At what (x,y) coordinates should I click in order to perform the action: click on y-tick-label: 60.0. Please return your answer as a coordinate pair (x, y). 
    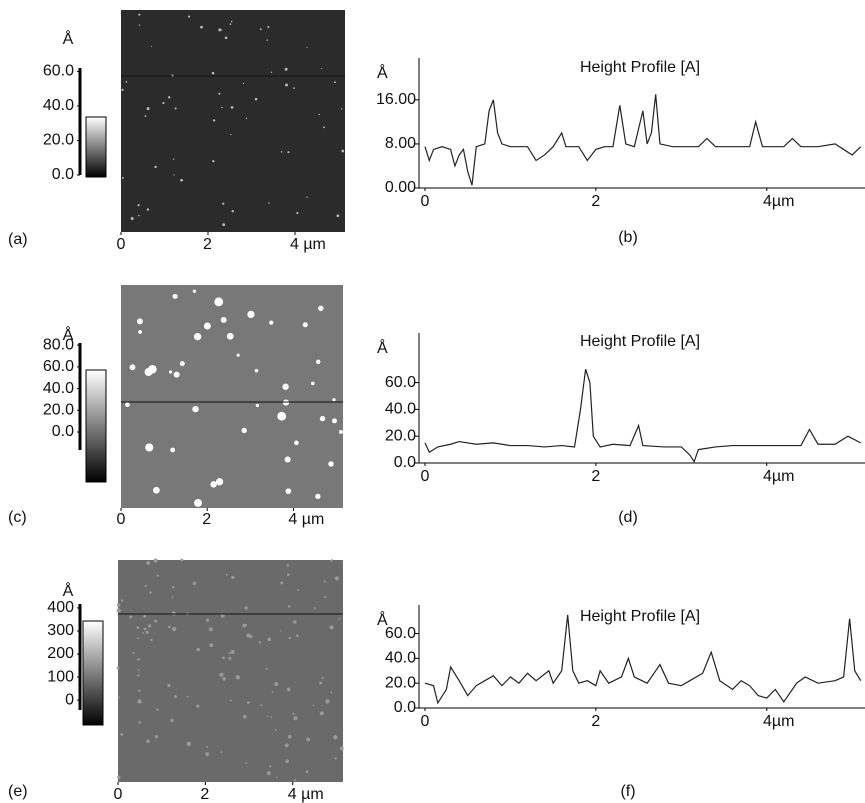
    Looking at the image, I should click on (400, 382).